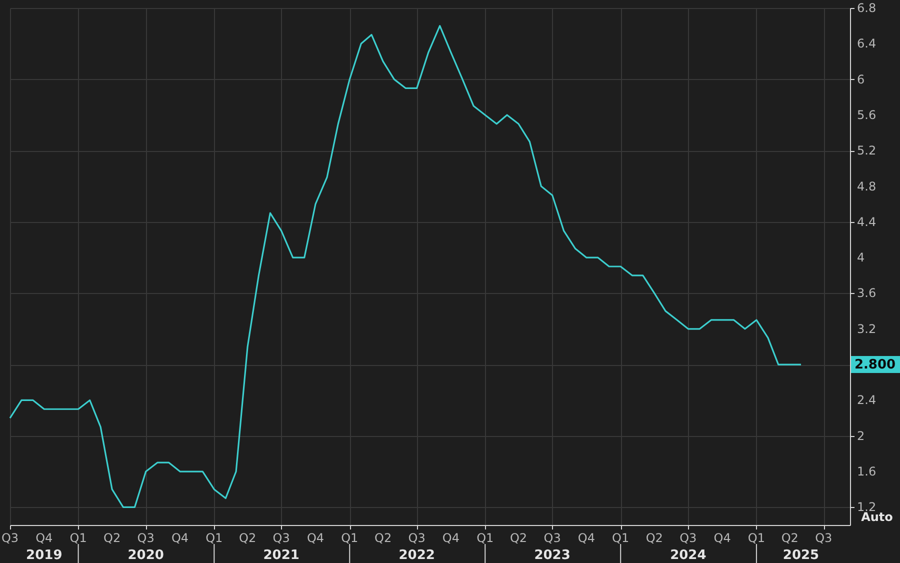 This screenshot has width=900, height=563. Describe the element at coordinates (875, 365) in the screenshot. I see `text: 2.800` at that location.